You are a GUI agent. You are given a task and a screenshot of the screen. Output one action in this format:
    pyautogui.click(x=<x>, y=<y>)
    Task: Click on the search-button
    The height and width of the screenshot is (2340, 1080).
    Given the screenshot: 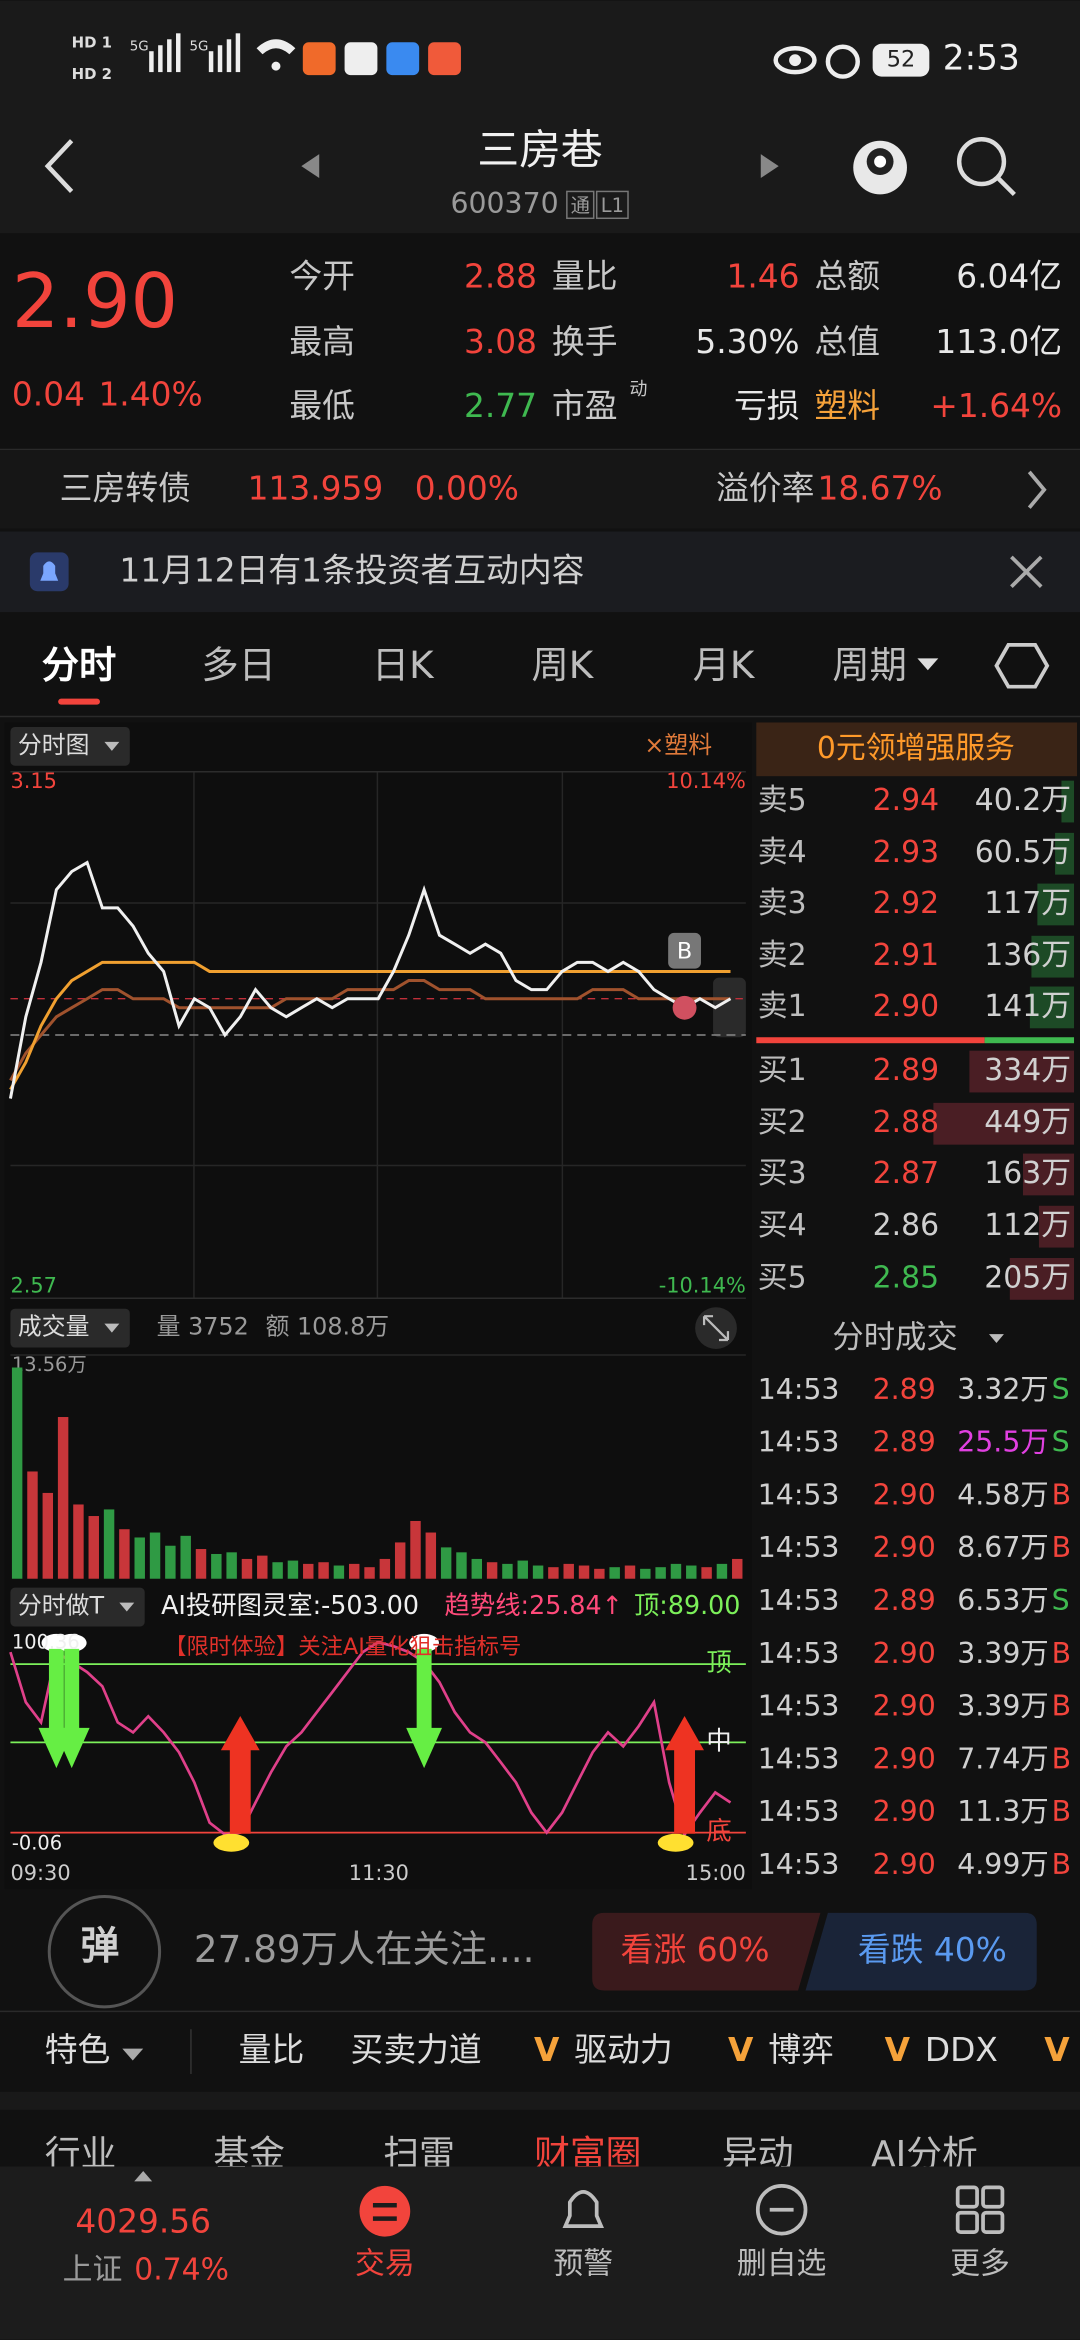 What is the action you would take?
    pyautogui.click(x=986, y=166)
    